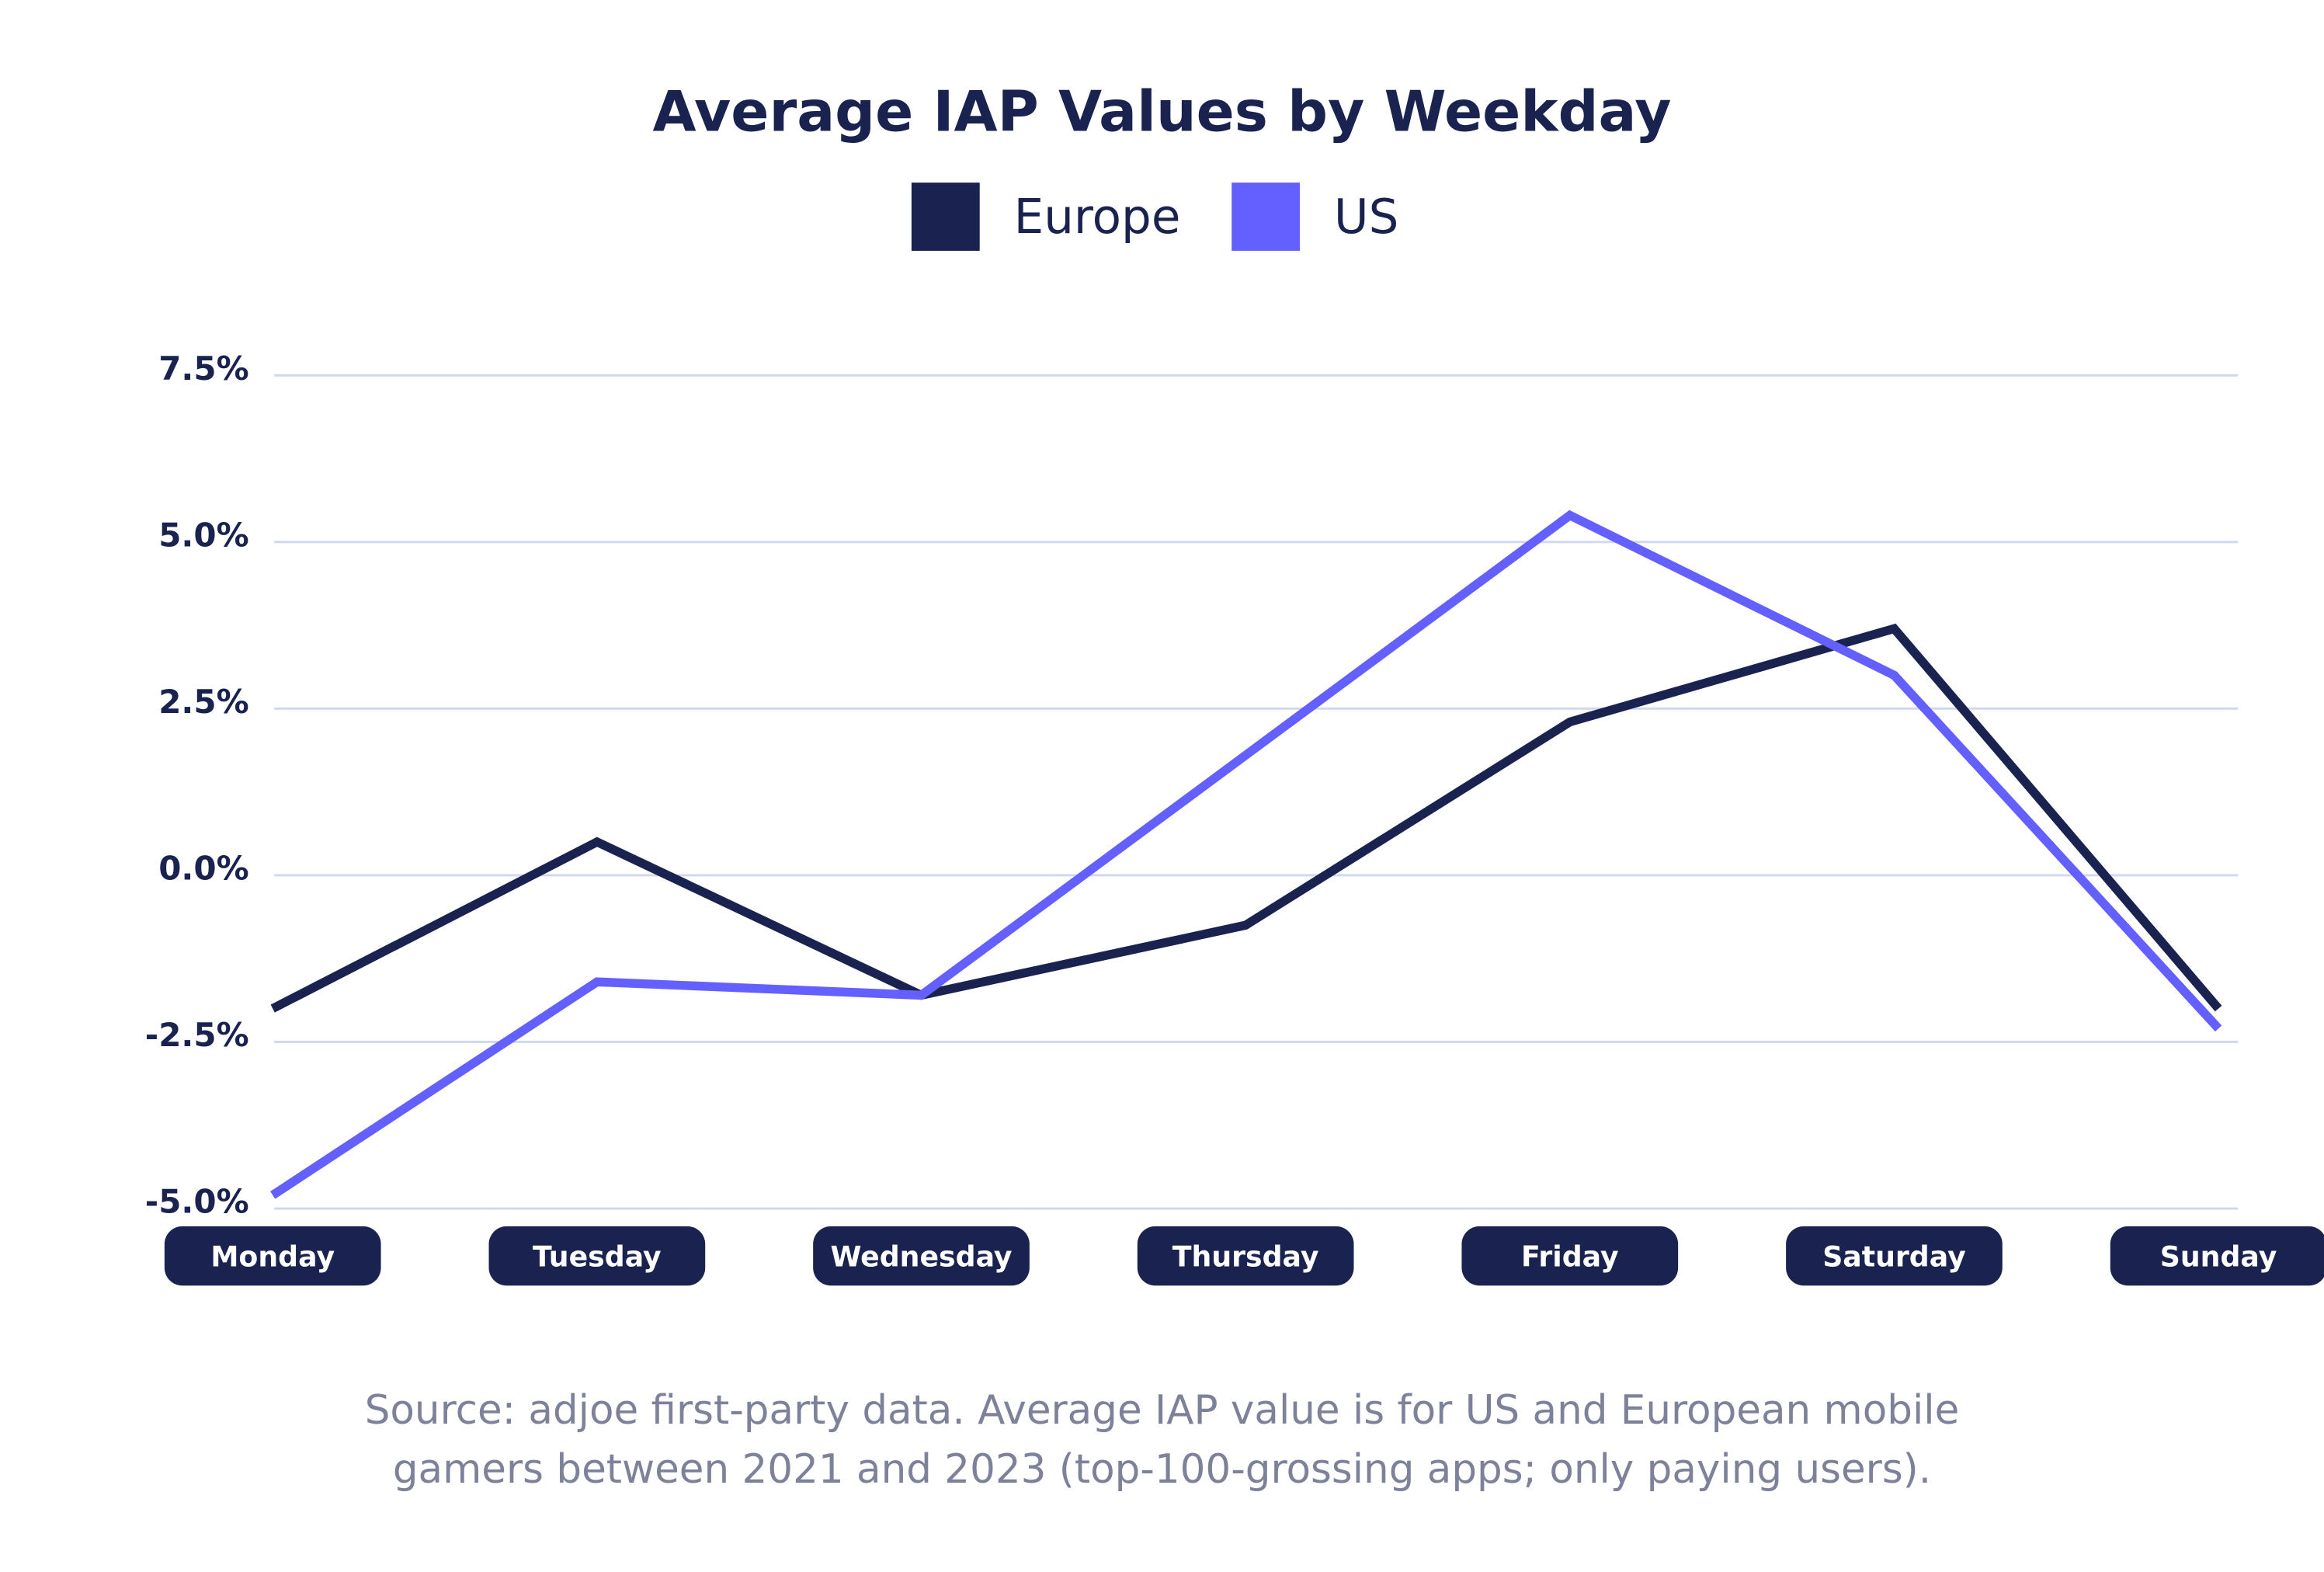 Image resolution: width=2324 pixels, height=1572 pixels. What do you see at coordinates (197, 785) in the screenshot?
I see `y-axis-ticks: 7.5% 5.0% 2.5% 0.0% -2.5% -5.0%` at bounding box center [197, 785].